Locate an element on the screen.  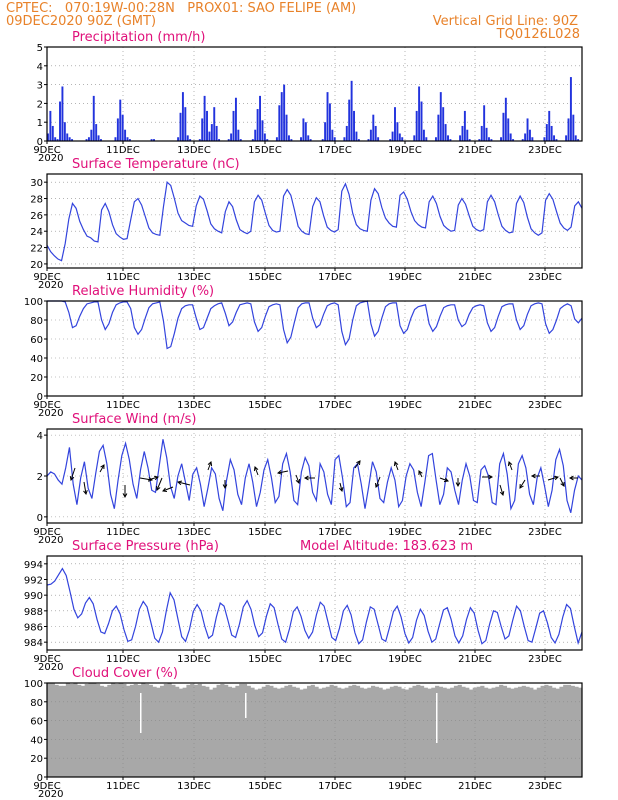
y-tick-label: 4 is located at coordinates (40, 67).